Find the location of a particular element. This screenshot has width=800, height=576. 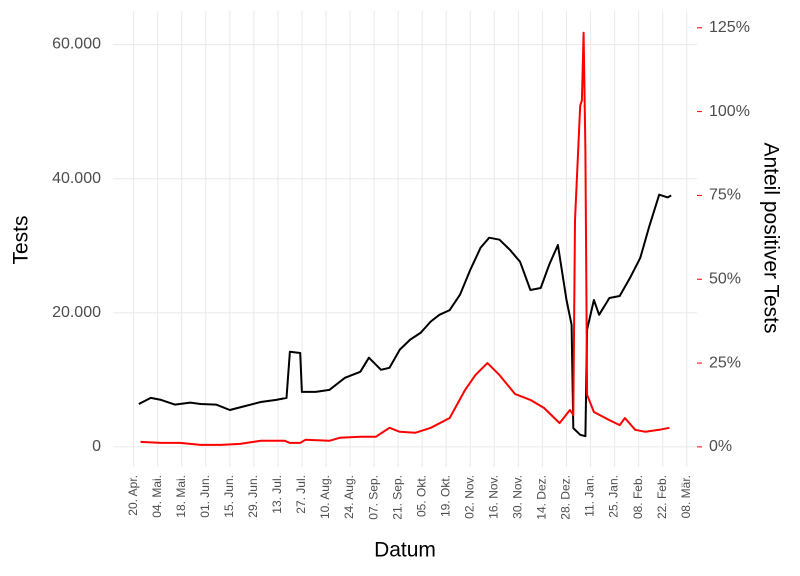

x-tick-label: 30. Nov. is located at coordinates (518, 497).